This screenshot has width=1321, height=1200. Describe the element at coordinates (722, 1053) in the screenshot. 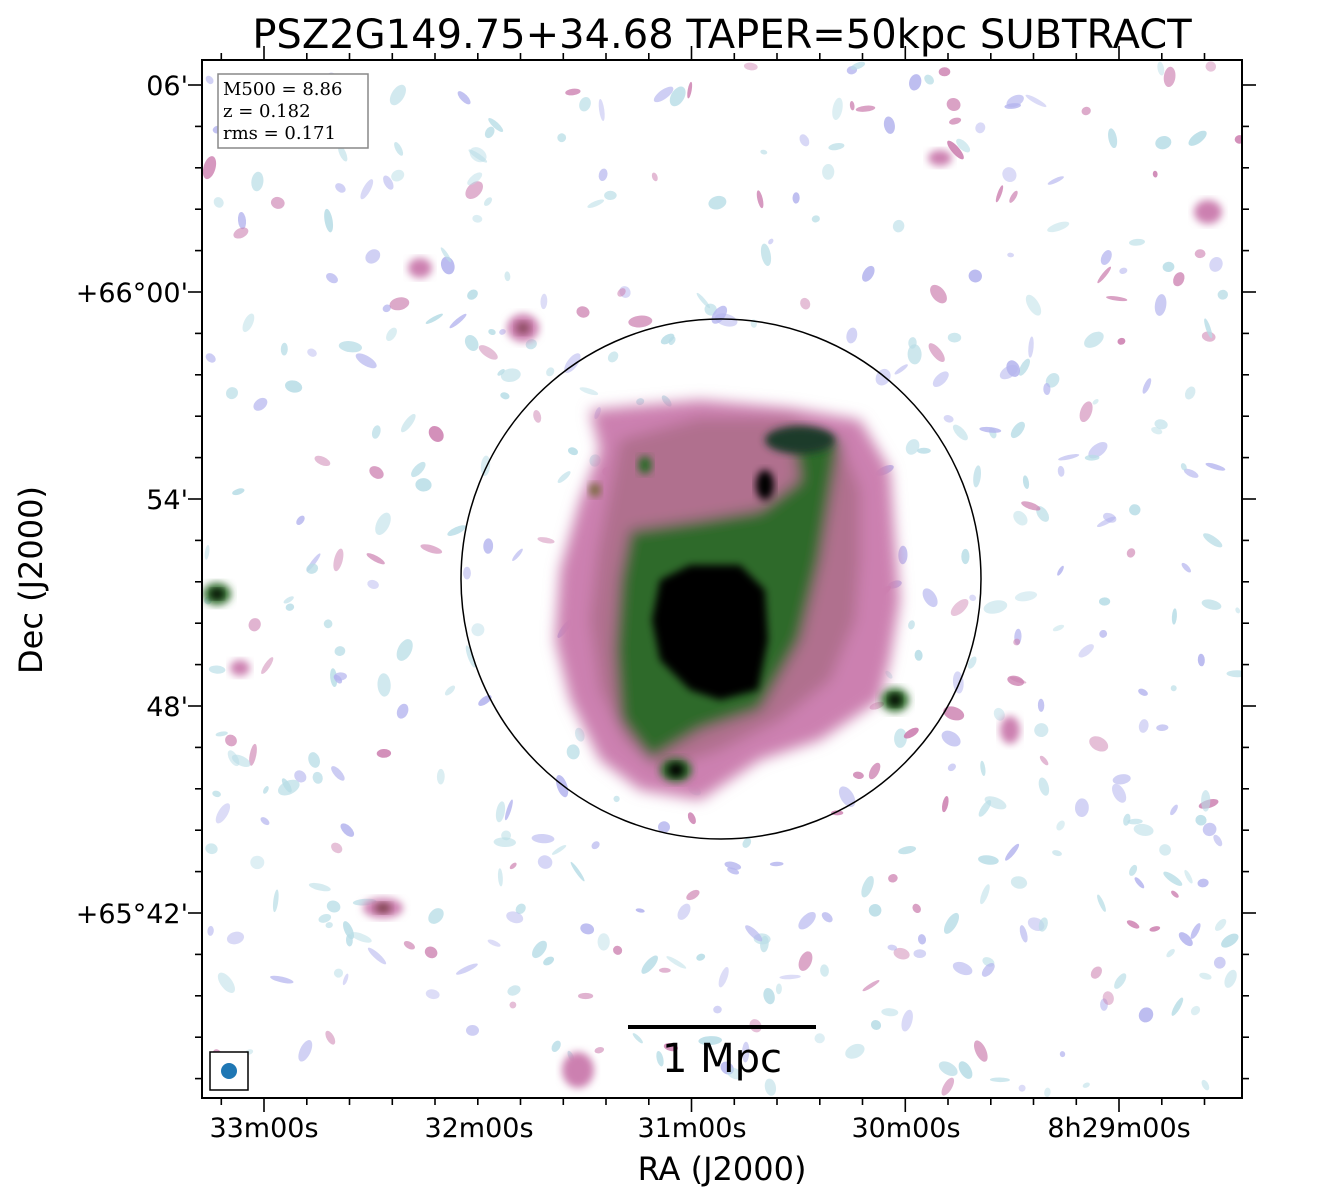

I see `scale-bar: 1 Mpc` at that location.